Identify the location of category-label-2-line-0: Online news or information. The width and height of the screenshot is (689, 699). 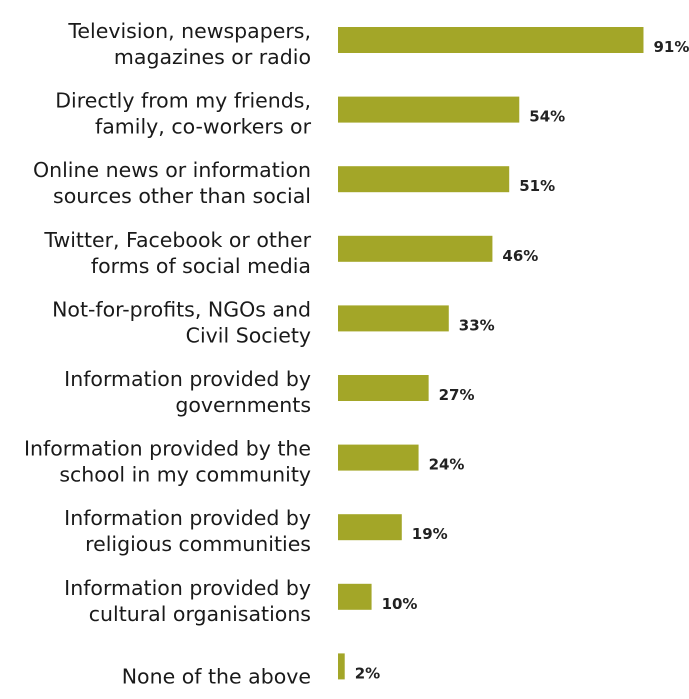
(172, 170).